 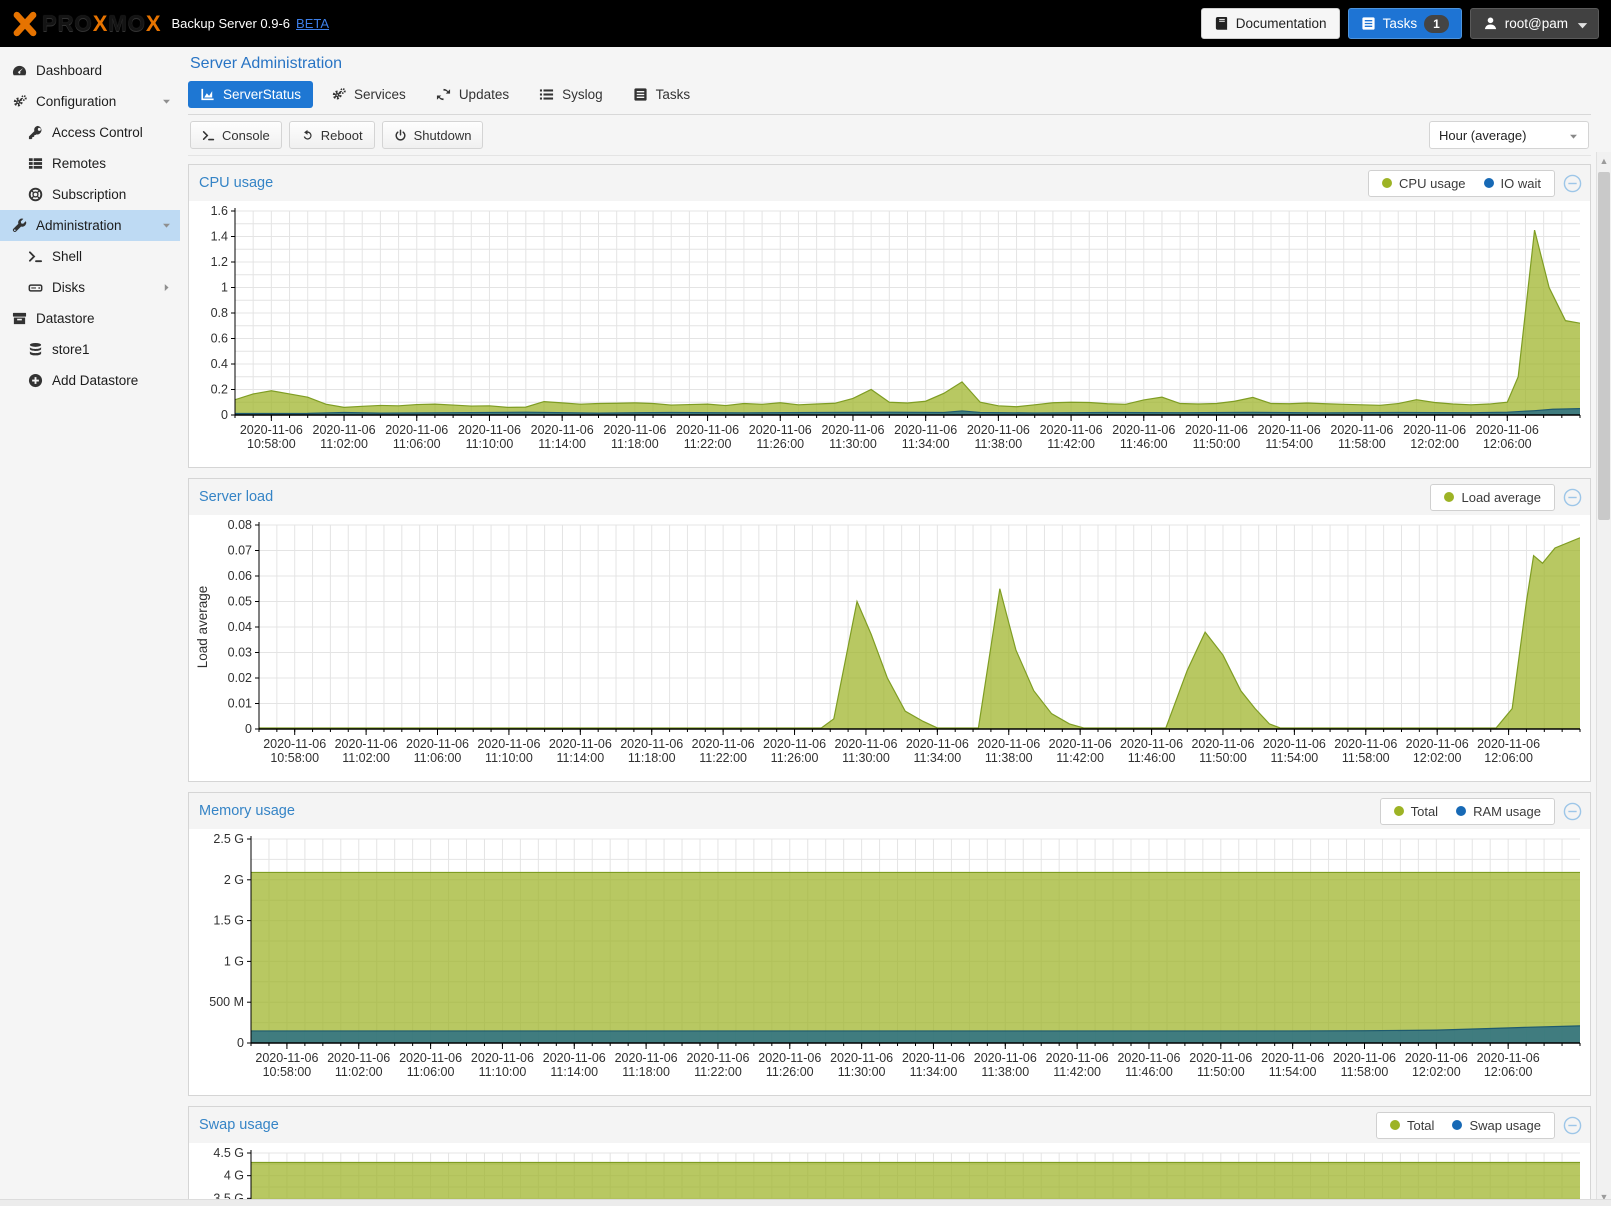 What do you see at coordinates (90, 256) in the screenshot?
I see `sidebar-item-shell: Shell` at bounding box center [90, 256].